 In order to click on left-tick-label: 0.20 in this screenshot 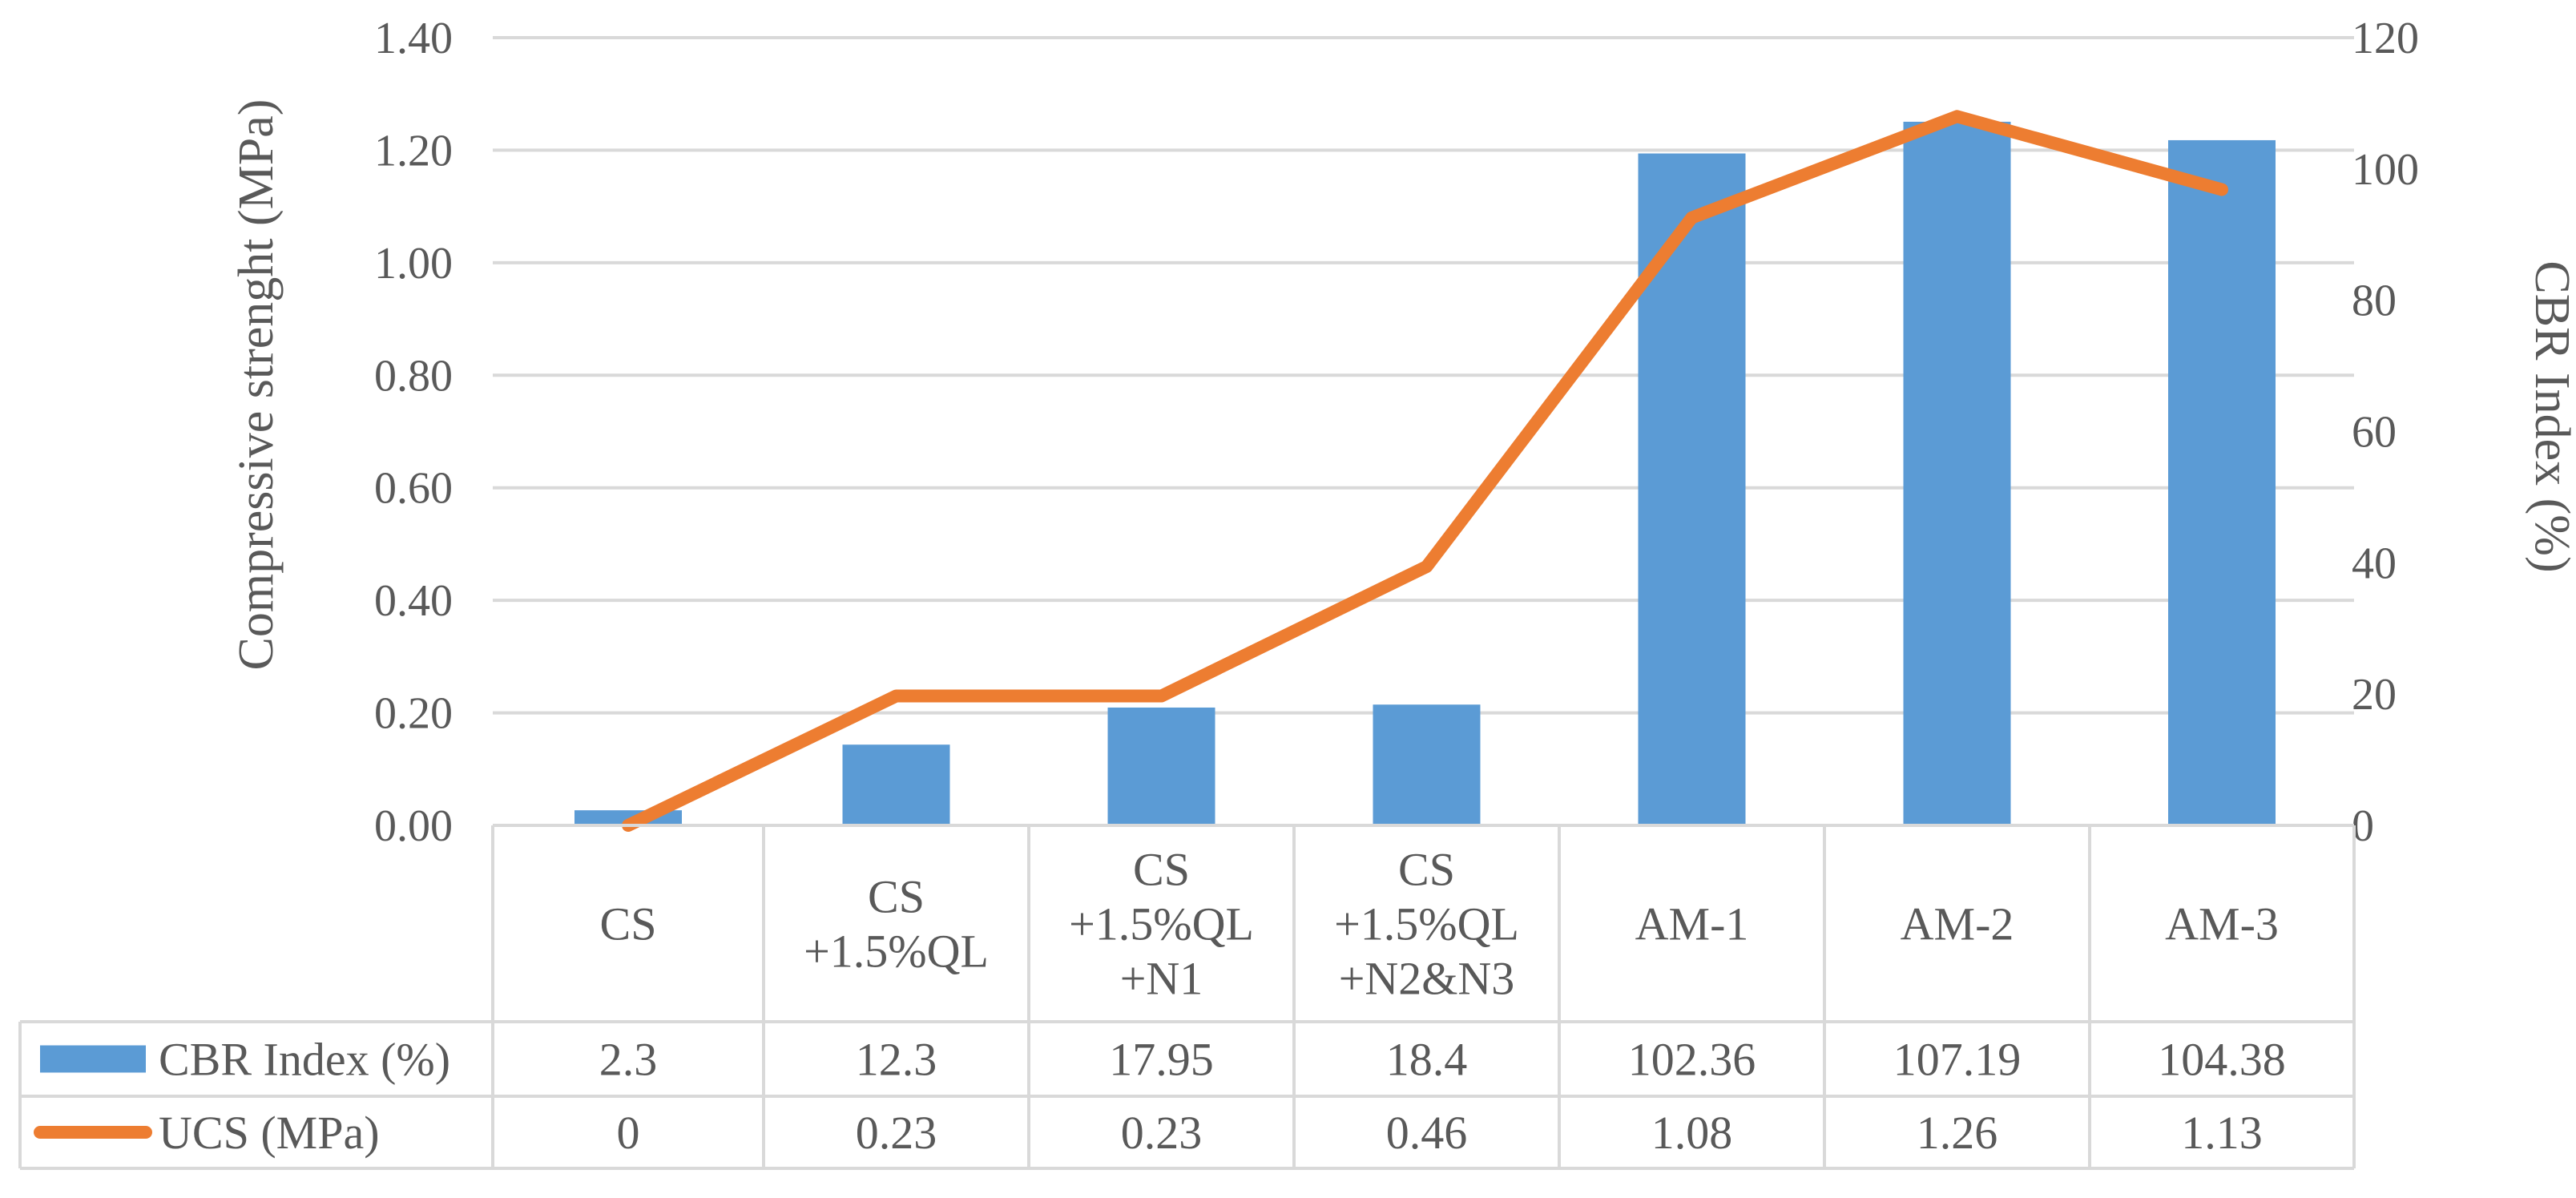, I will do `click(413, 714)`.